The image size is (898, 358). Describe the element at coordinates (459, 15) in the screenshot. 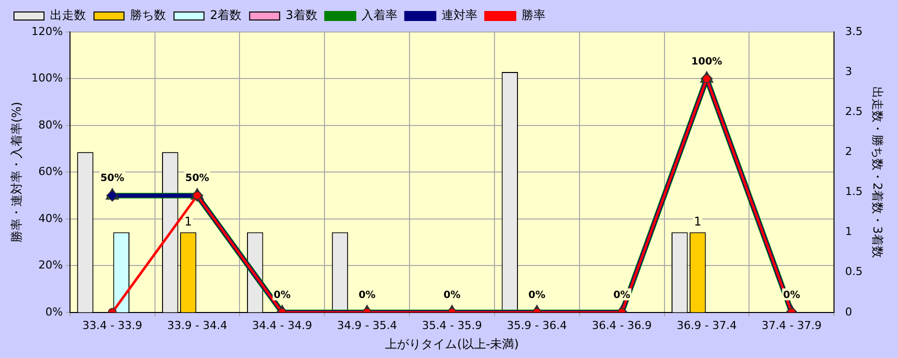

I see `legend-label: 連対率` at that location.